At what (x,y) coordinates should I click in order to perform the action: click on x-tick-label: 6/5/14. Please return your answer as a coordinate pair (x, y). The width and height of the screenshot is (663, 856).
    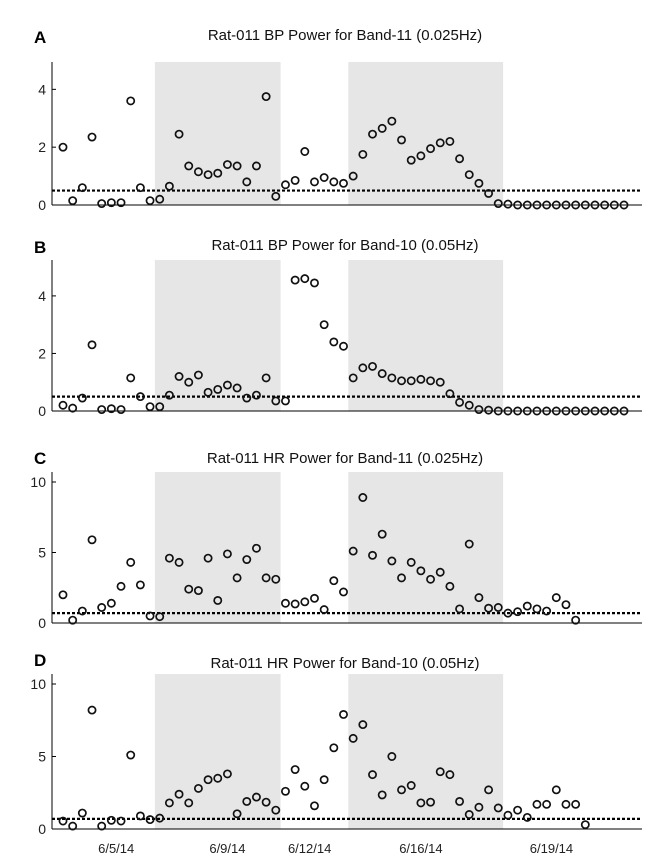
    Looking at the image, I should click on (116, 848).